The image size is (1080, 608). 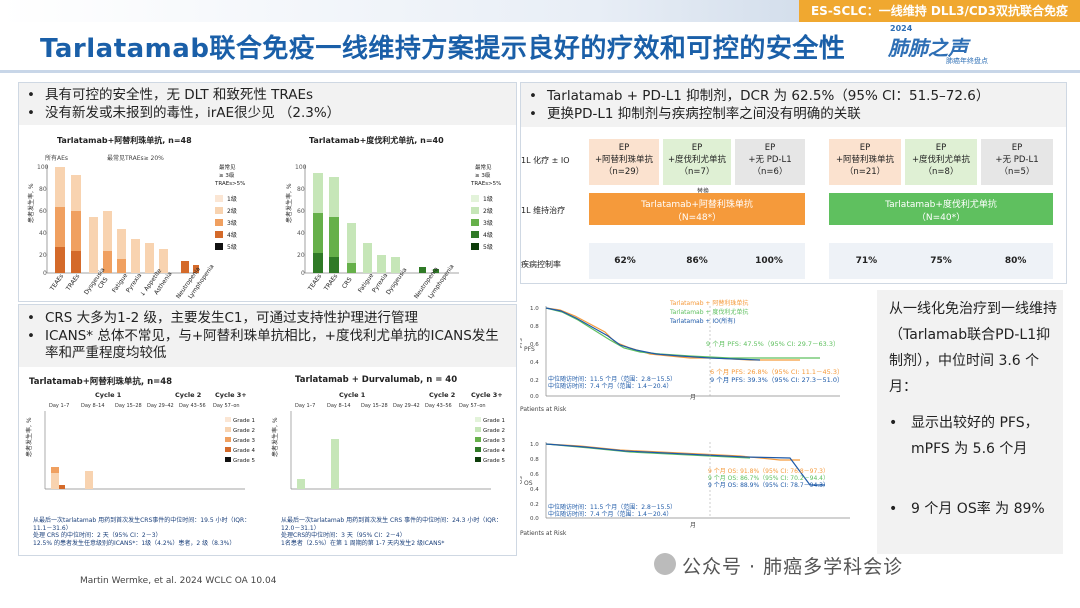 I want to click on summary-bullet-1: • 显示出较好的 PFS，mPFS 为 5.6 个月, so click(x=974, y=436).